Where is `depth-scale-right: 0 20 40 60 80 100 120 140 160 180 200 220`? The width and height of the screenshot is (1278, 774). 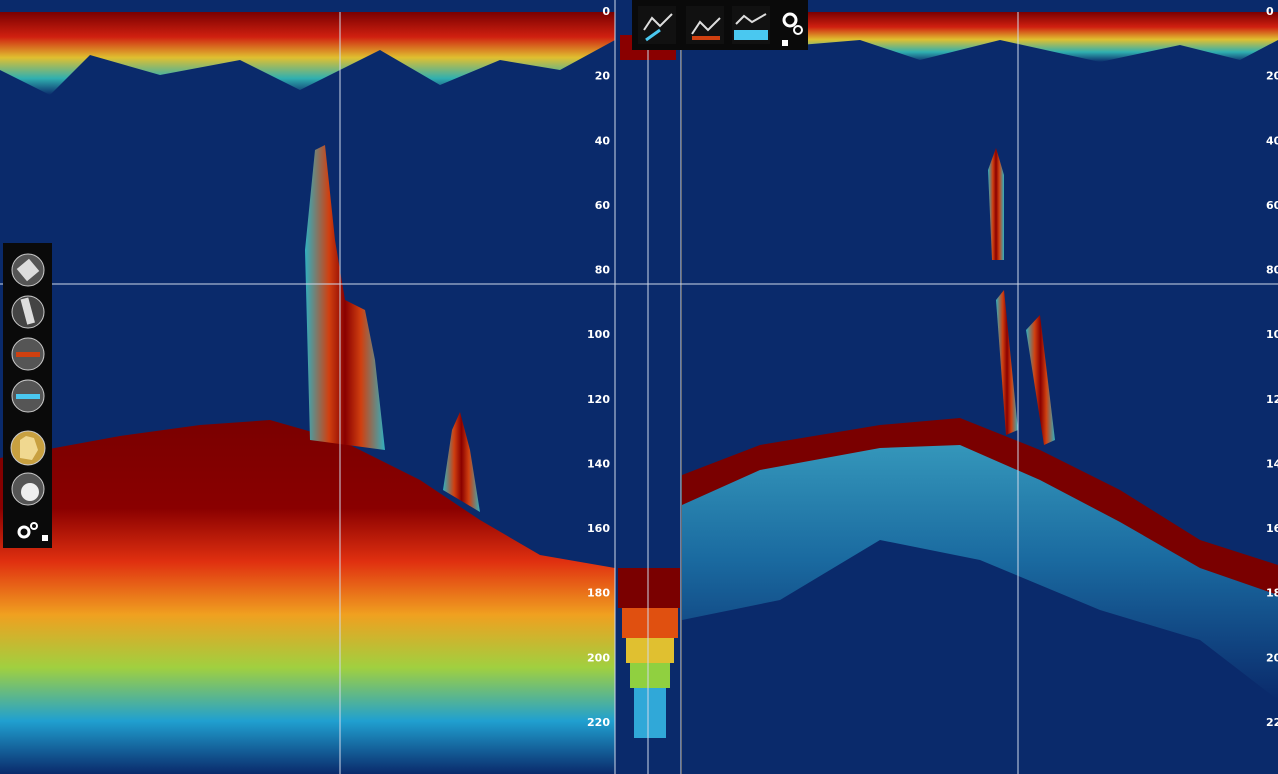 depth-scale-right: 0 20 40 60 80 100 120 140 160 180 200 220 is located at coordinates (1272, 367).